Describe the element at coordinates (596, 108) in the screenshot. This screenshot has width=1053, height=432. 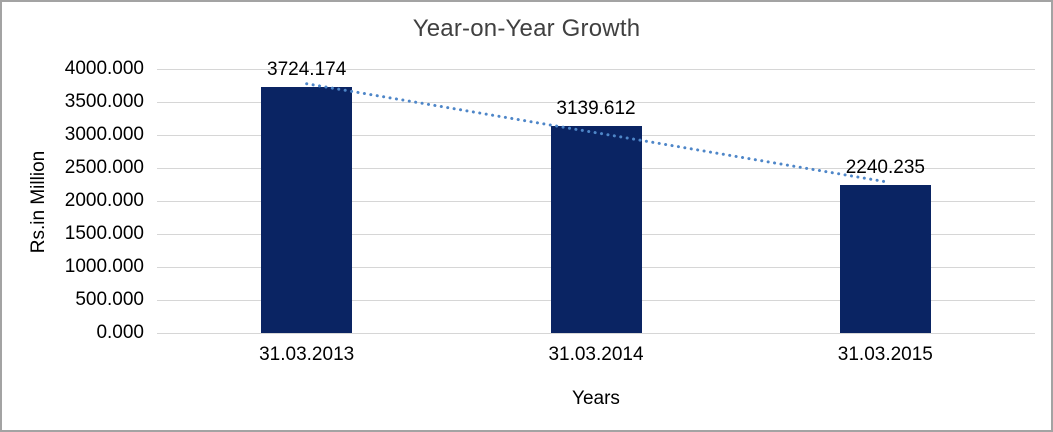
I see `bar-data-label: 3139.612` at that location.